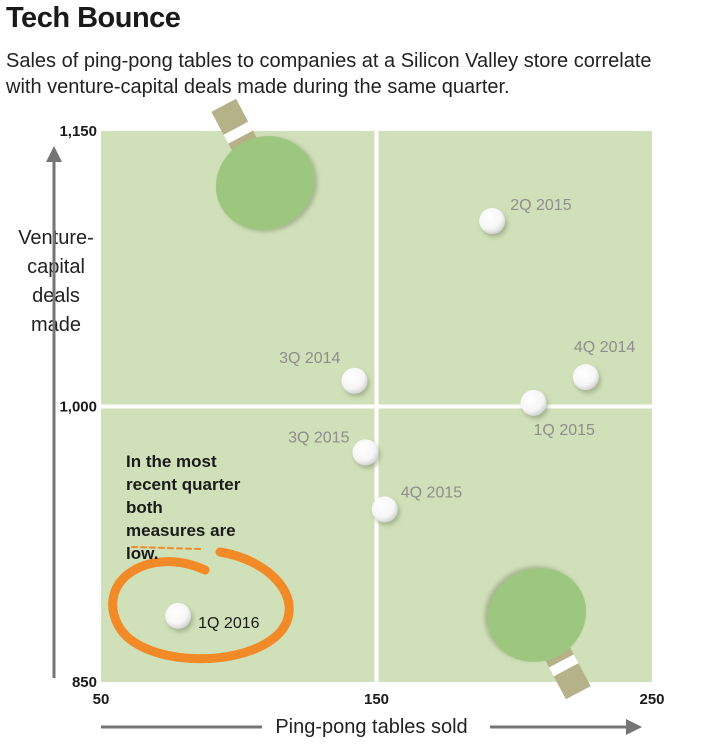 The width and height of the screenshot is (703, 745). What do you see at coordinates (651, 699) in the screenshot?
I see `x-tick-label: 250` at bounding box center [651, 699].